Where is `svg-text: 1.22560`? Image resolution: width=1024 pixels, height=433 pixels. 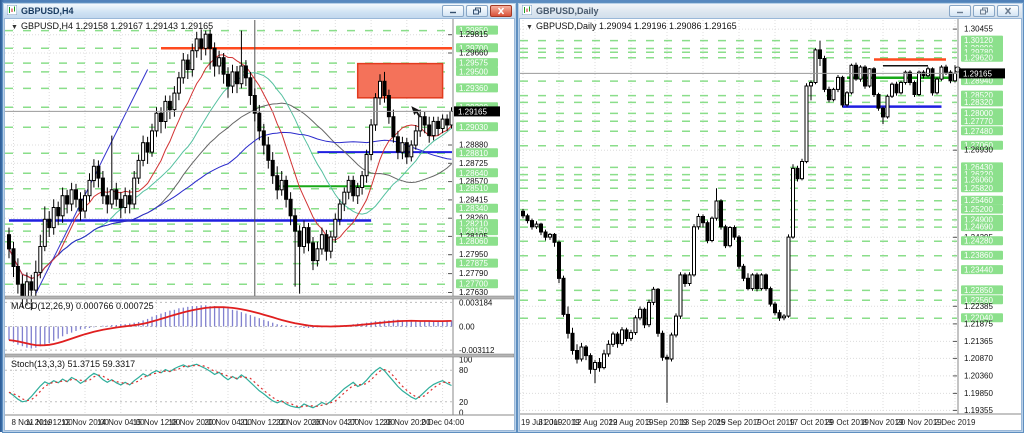 svg-text: 1.22560 is located at coordinates (978, 300).